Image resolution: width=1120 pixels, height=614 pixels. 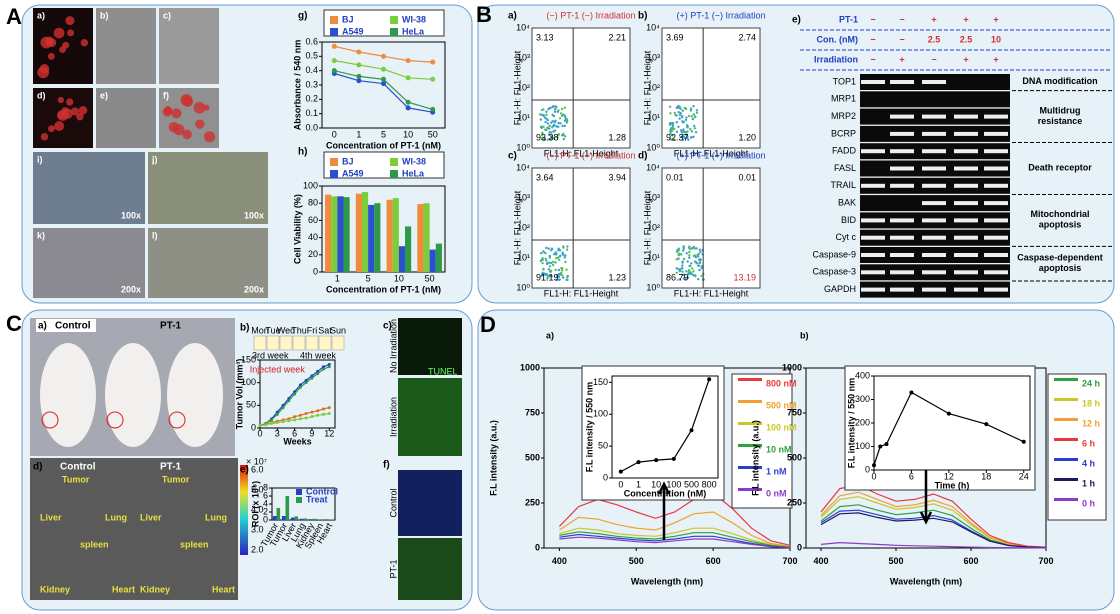 What do you see at coordinates (532, 502) in the screenshot?
I see `y-tick-label: 250` at bounding box center [532, 502].